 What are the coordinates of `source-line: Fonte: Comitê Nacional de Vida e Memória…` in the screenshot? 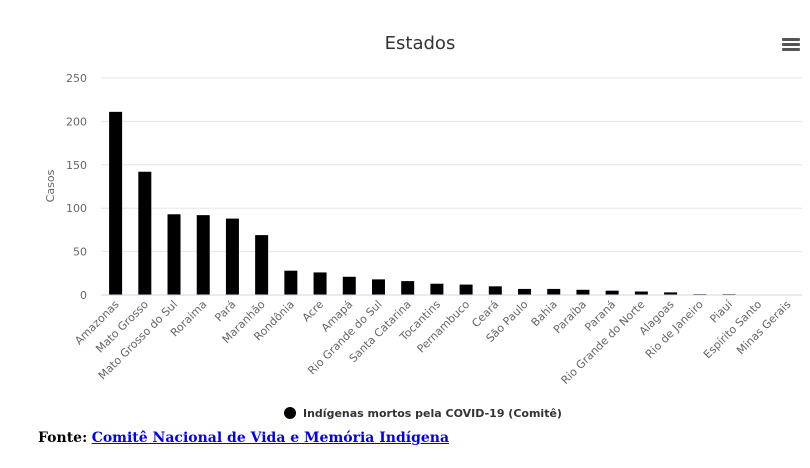 It's located at (243, 438).